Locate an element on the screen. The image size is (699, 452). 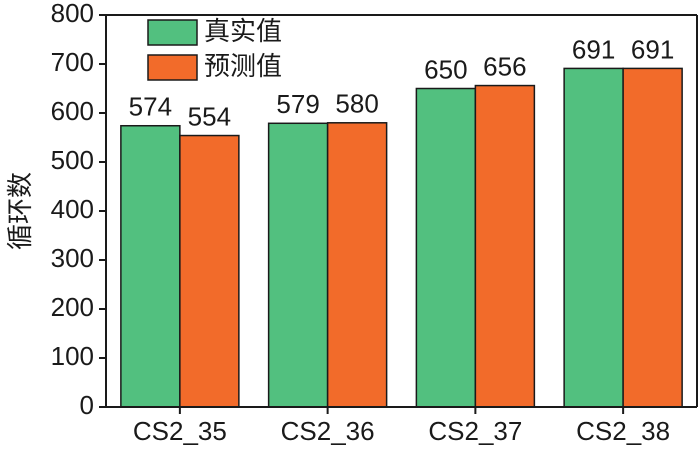
y-tick-label: 300 is located at coordinates (72, 258).